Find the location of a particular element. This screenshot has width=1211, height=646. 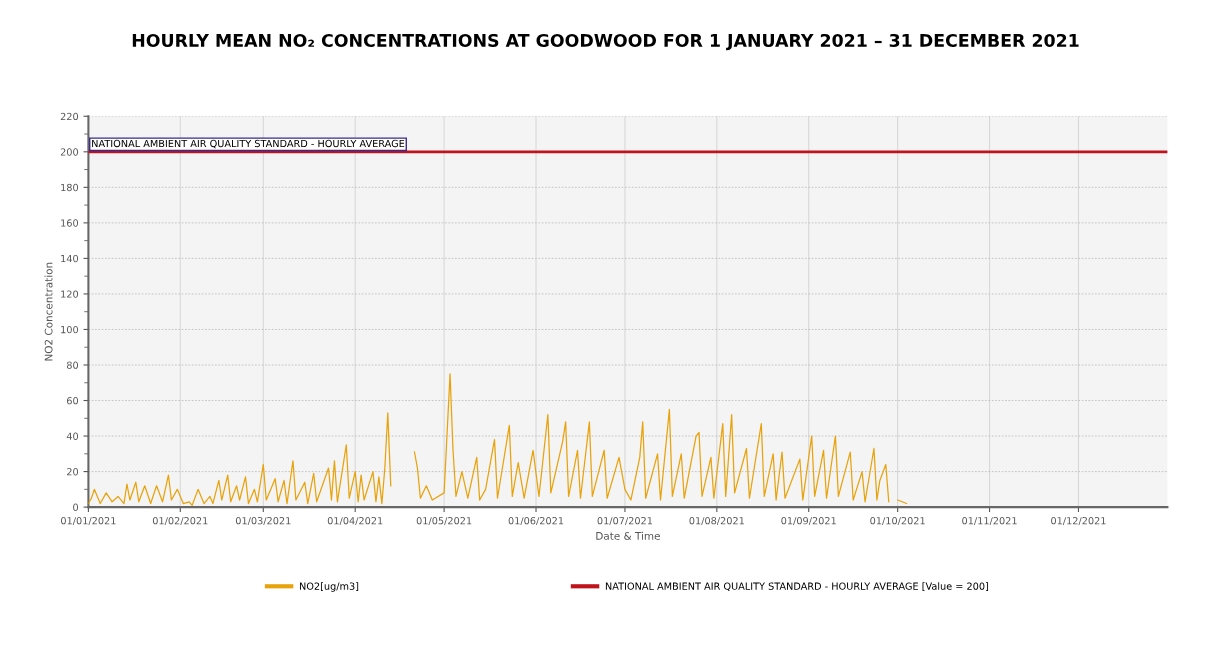

legend-label: NATIONAL AMBIENT AIR QUALITY STANDARD - HOURLY AVERAGE [Value = 200] is located at coordinates (797, 586).